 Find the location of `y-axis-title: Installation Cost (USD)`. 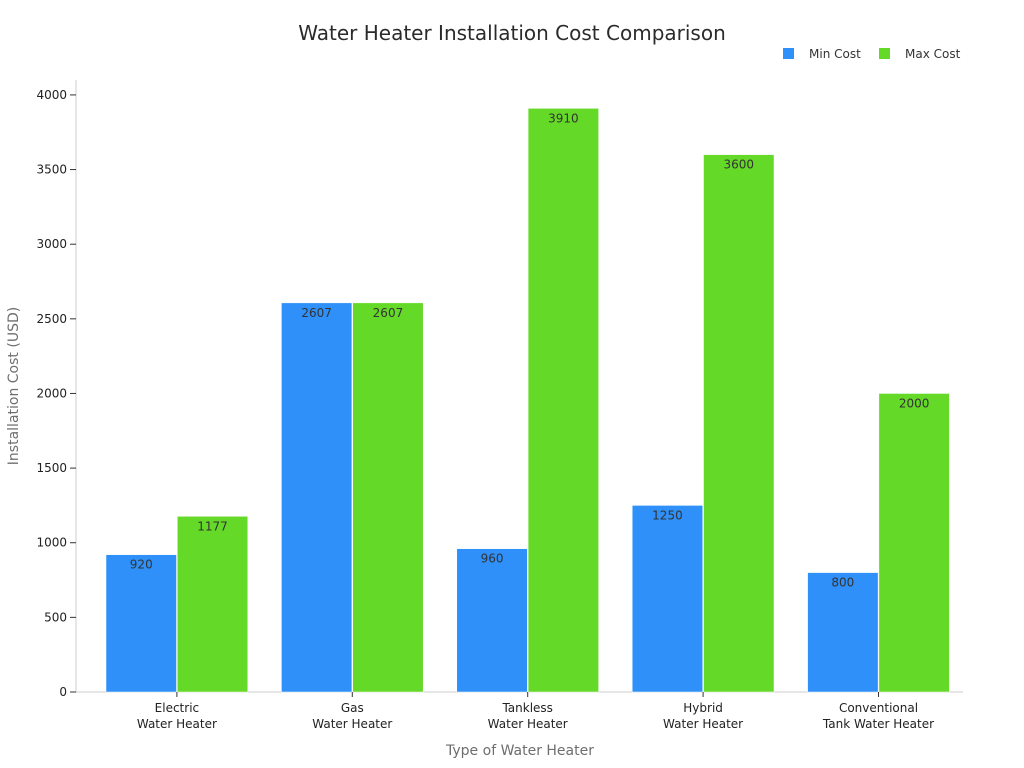

y-axis-title: Installation Cost (USD) is located at coordinates (14, 386).